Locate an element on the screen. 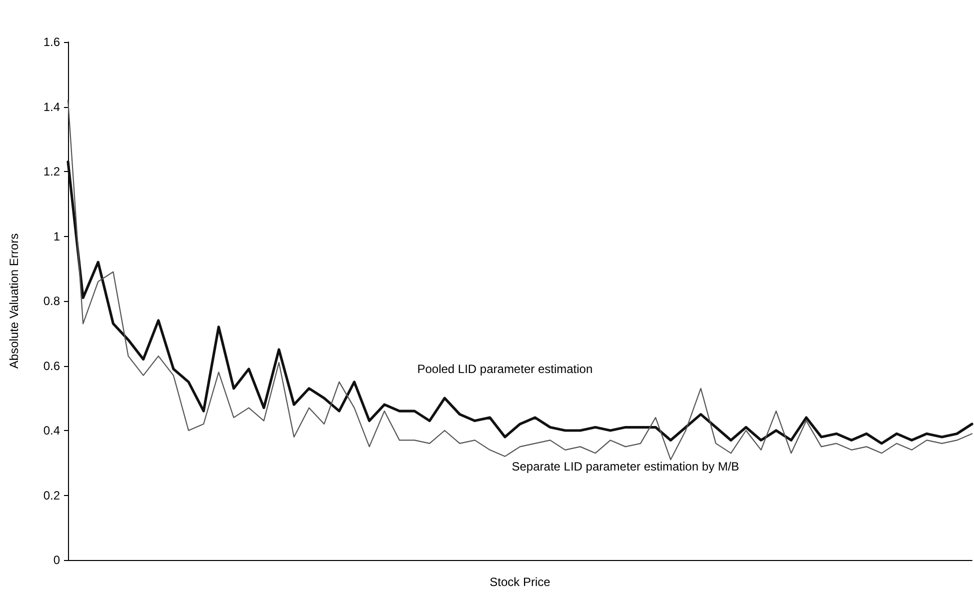 The width and height of the screenshot is (974, 593). y-tick-label: 0.2 is located at coordinates (51, 495).